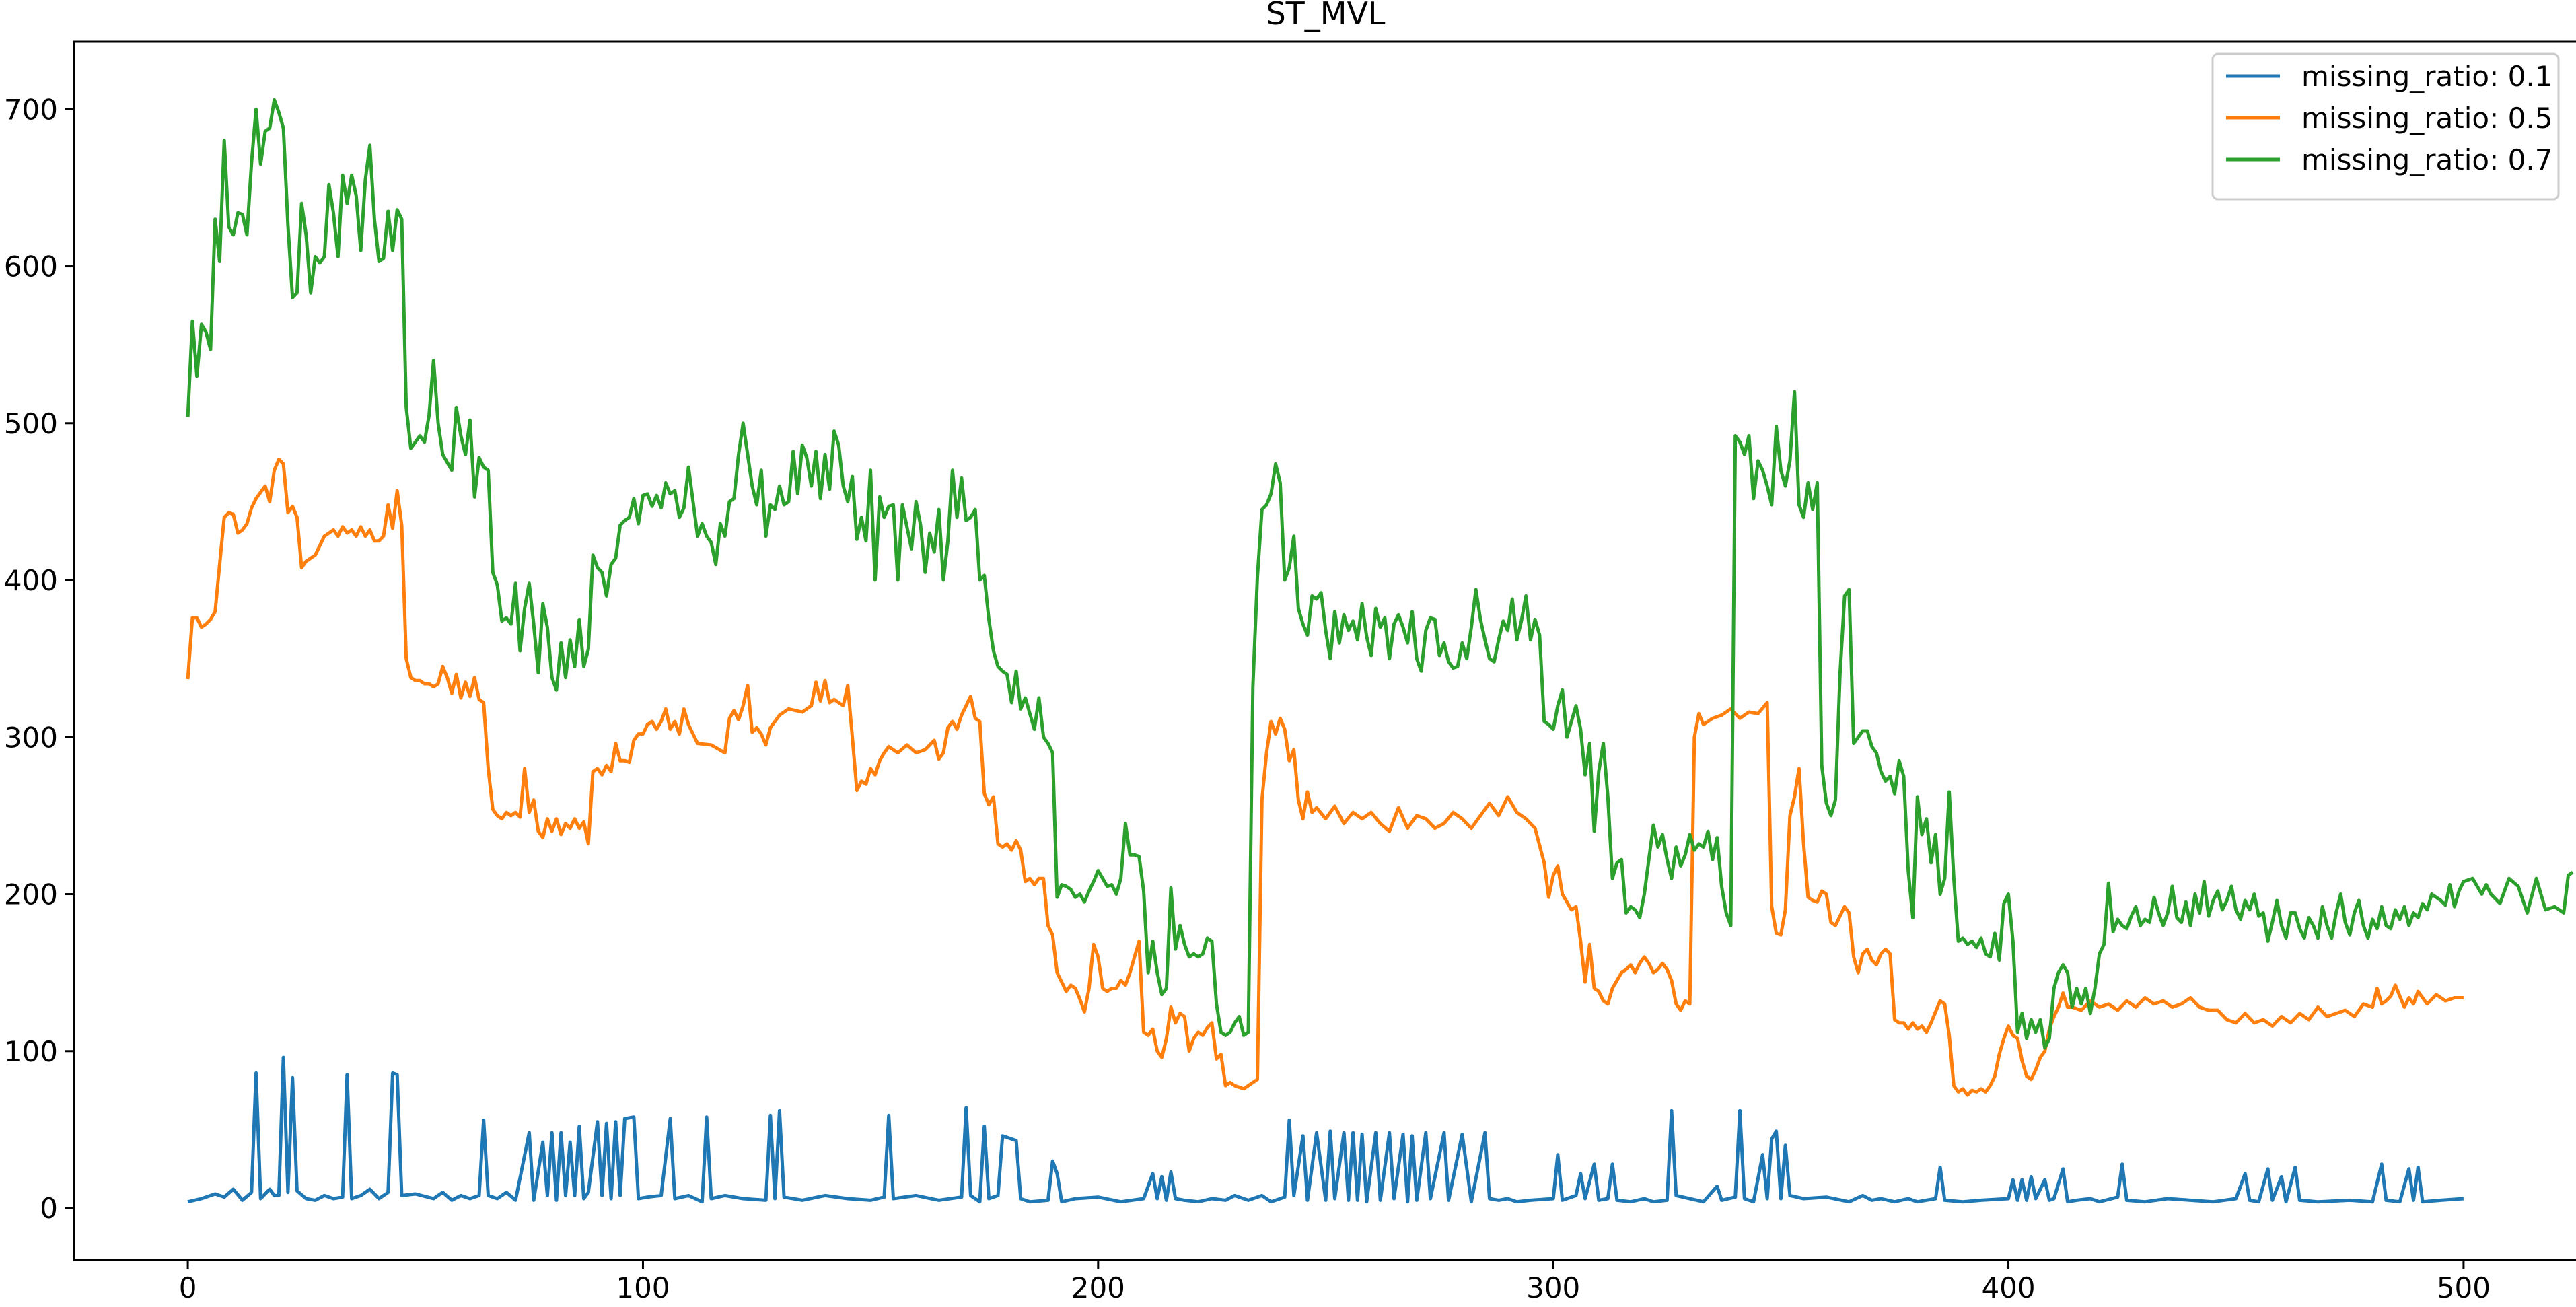 This screenshot has height=1307, width=2576. Describe the element at coordinates (188, 1288) in the screenshot. I see `x-tick-label: 0` at that location.